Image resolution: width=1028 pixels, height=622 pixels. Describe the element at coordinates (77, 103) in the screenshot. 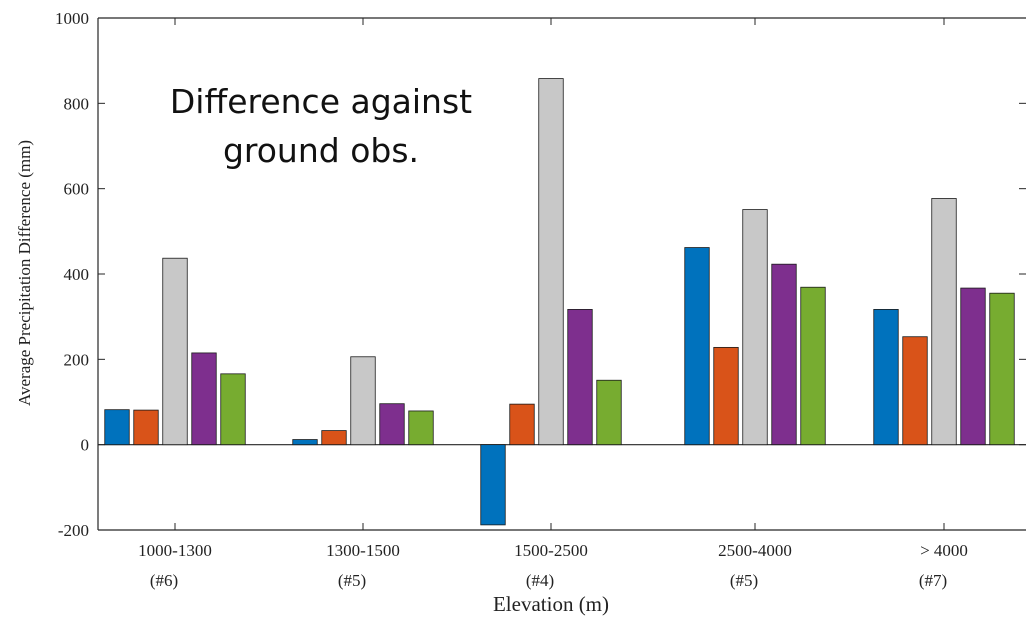

I see `y-tick-label: 800` at that location.